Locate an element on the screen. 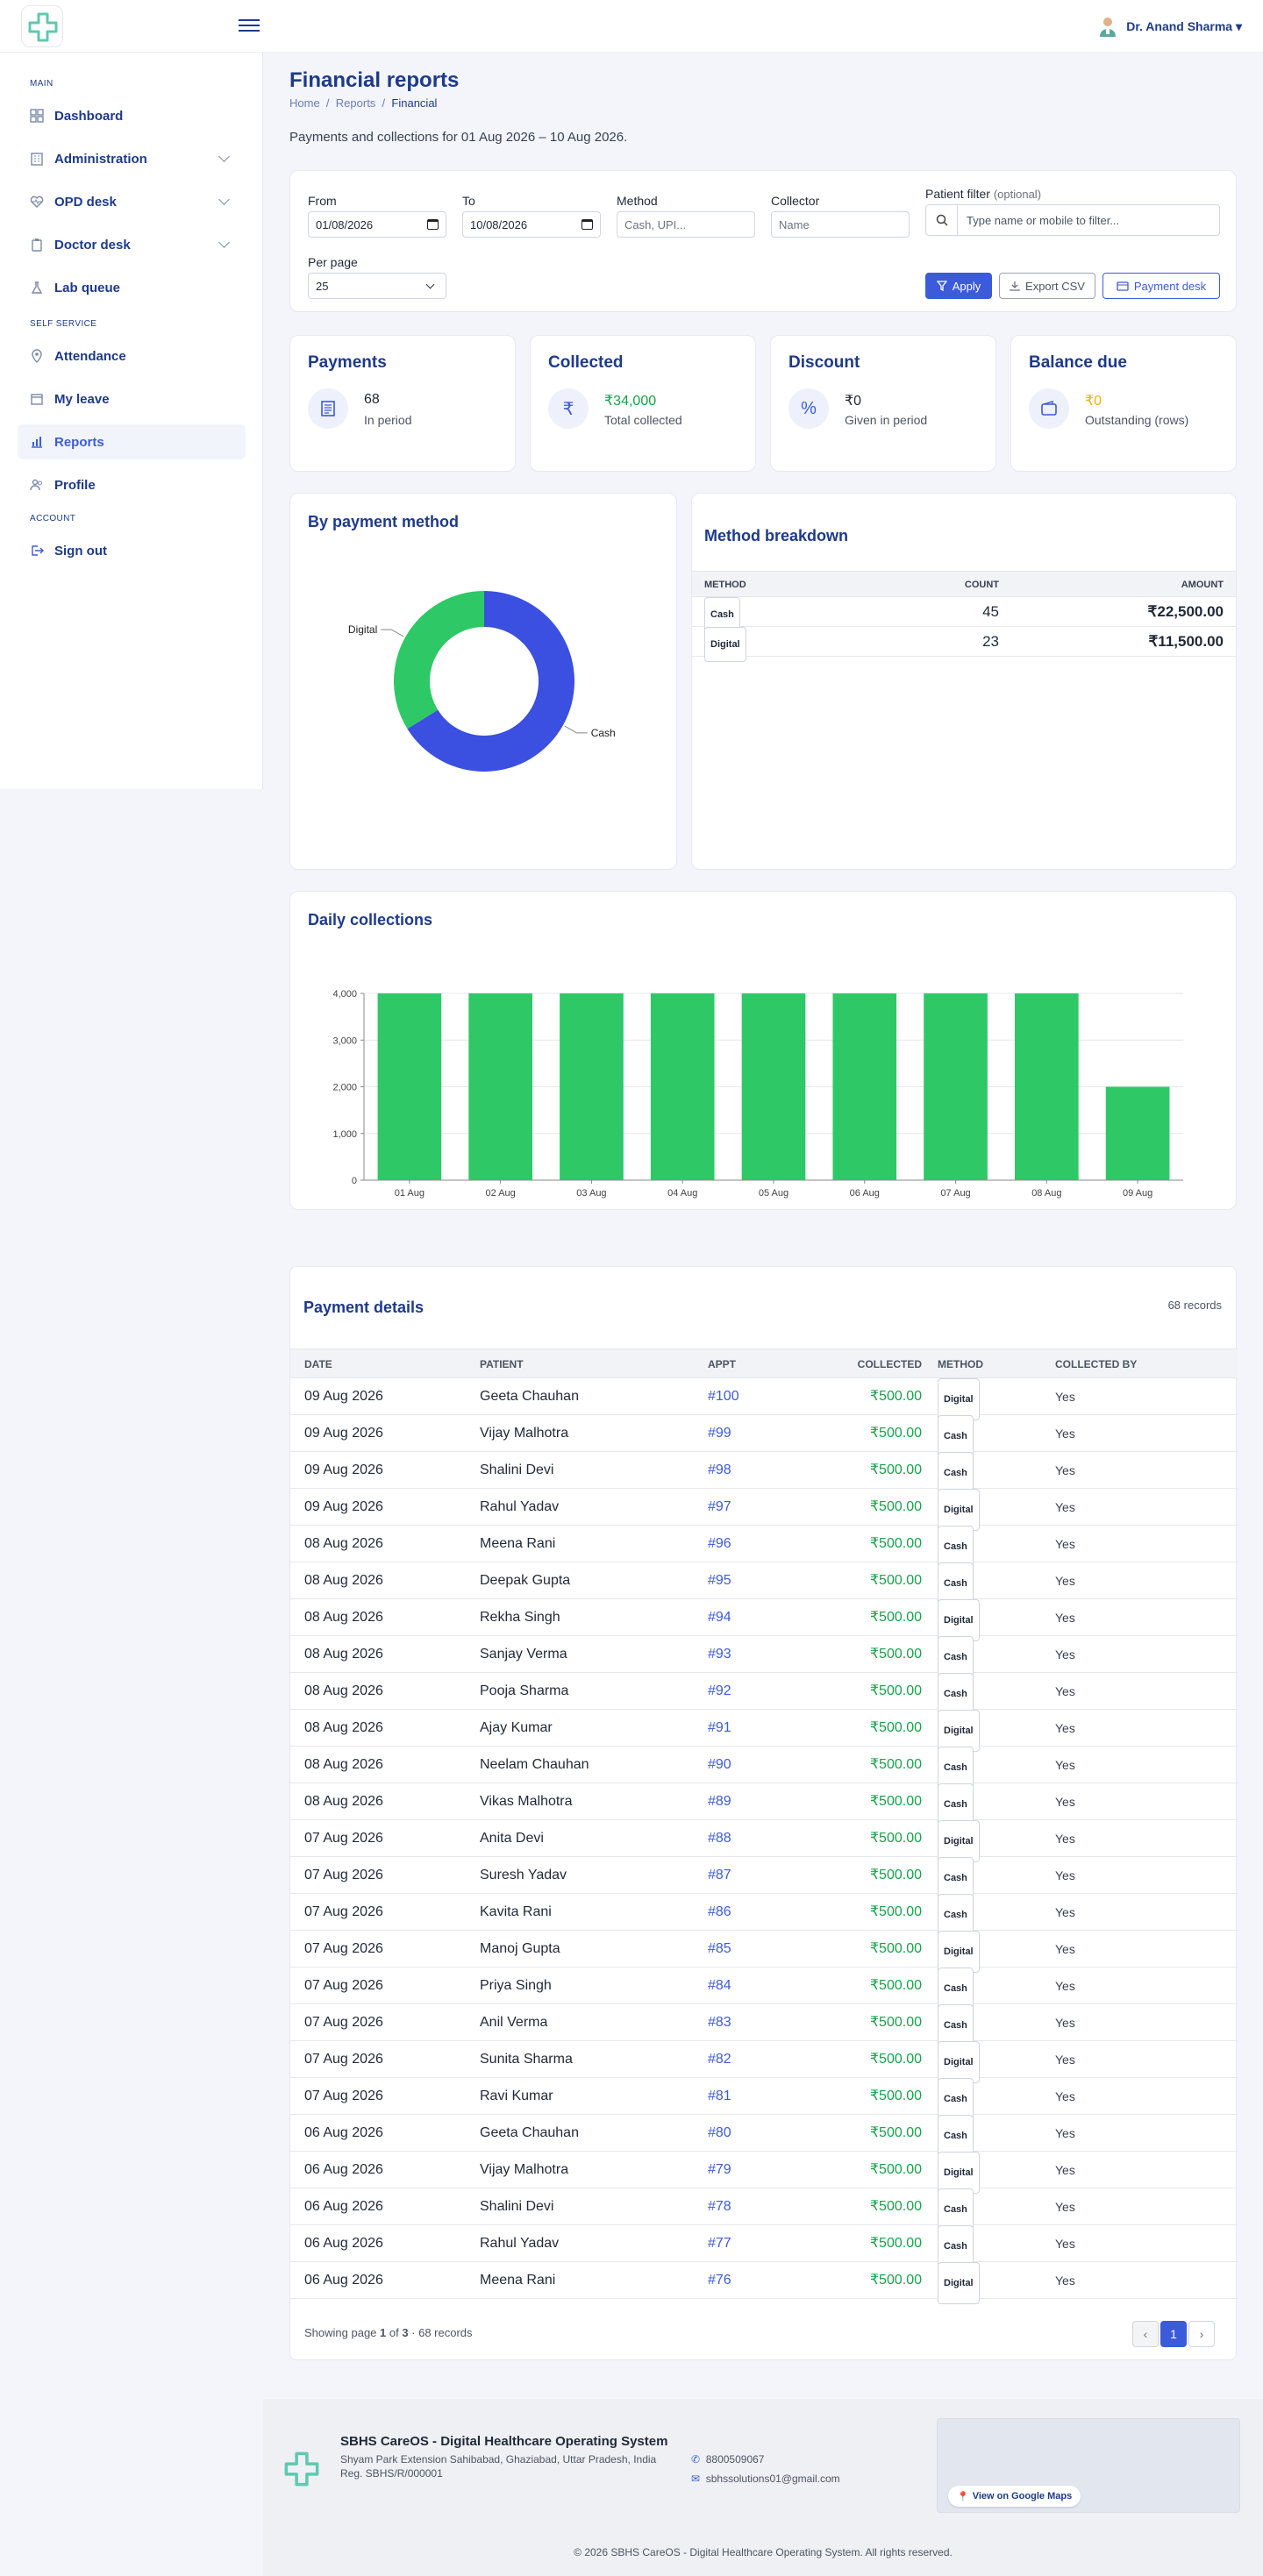 This screenshot has width=1263, height=2576. summary-page: 1 is located at coordinates (383, 2332).